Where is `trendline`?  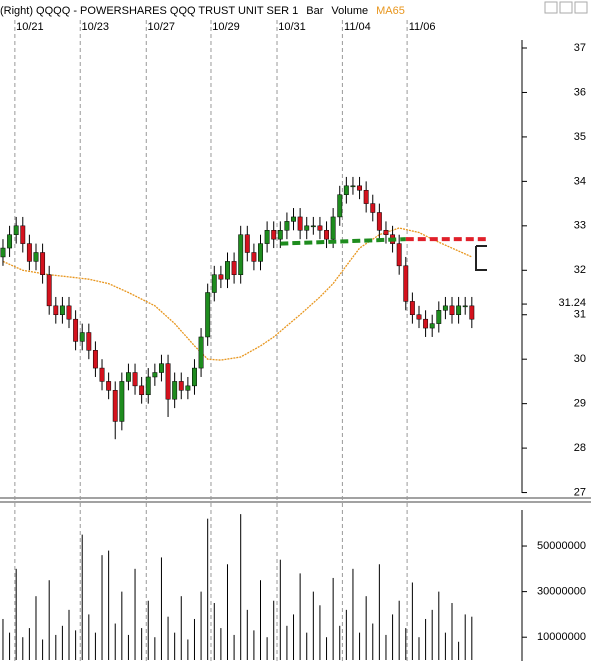
trendline is located at coordinates (343, 241).